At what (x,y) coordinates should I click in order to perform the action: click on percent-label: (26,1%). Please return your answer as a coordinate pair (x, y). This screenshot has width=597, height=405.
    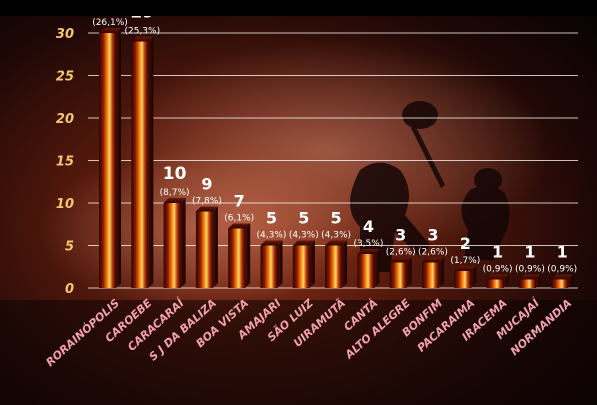
    Looking at the image, I should click on (110, 23).